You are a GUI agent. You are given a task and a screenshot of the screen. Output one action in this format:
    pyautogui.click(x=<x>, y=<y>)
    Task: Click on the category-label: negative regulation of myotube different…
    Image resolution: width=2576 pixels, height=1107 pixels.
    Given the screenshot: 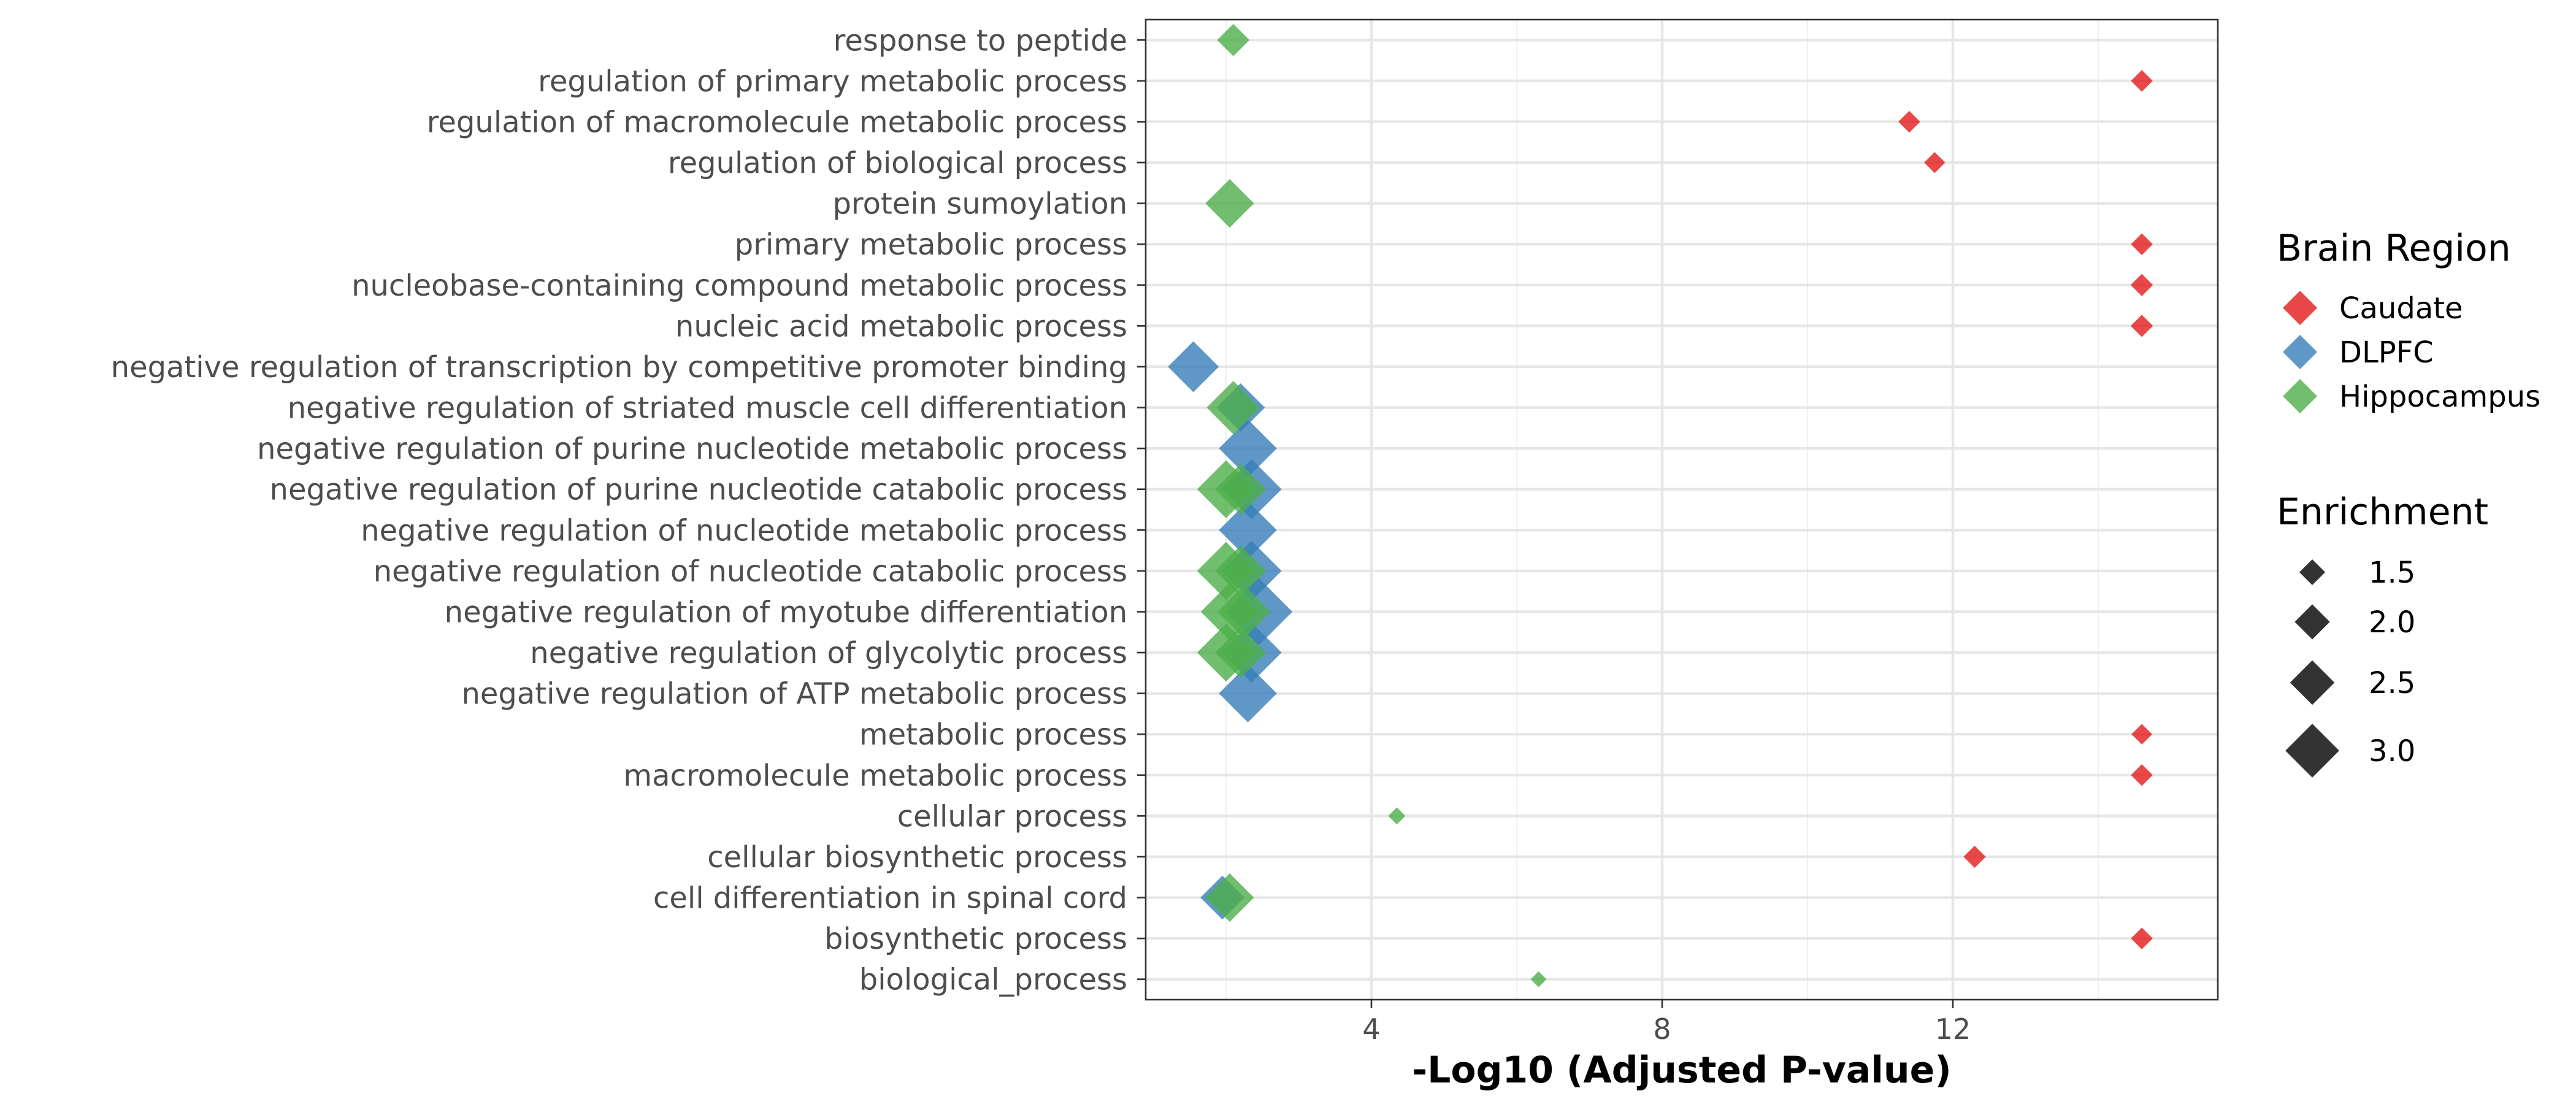 What is the action you would take?
    pyautogui.click(x=786, y=612)
    